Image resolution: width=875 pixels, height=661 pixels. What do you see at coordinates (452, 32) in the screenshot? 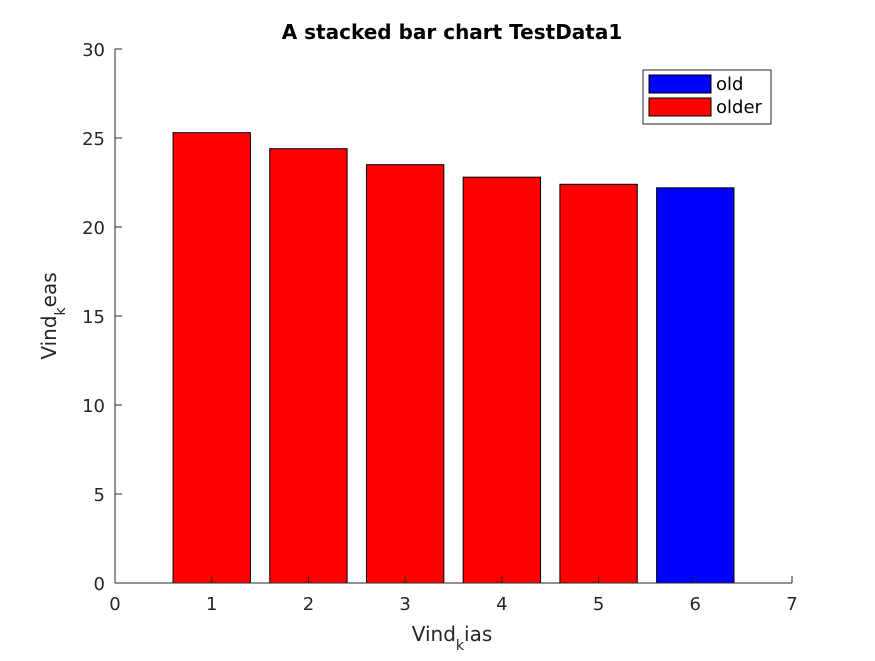
I see `chart-title: A stacked bar chart TestData1` at bounding box center [452, 32].